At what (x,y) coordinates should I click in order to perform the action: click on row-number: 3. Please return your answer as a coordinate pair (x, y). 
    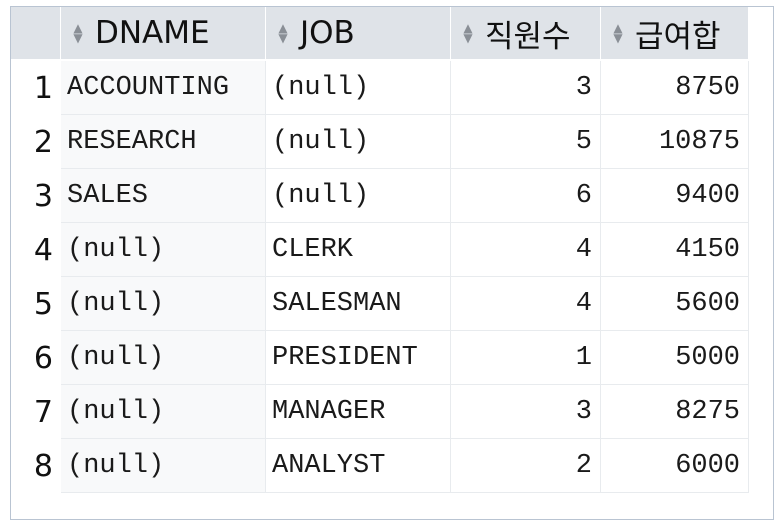
    Looking at the image, I should click on (36, 196).